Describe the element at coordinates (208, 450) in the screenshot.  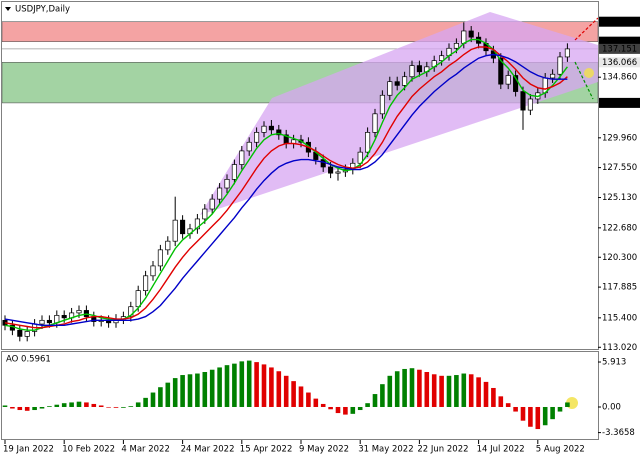
I see `x-tick-label: 24 Mar 2022` at that location.